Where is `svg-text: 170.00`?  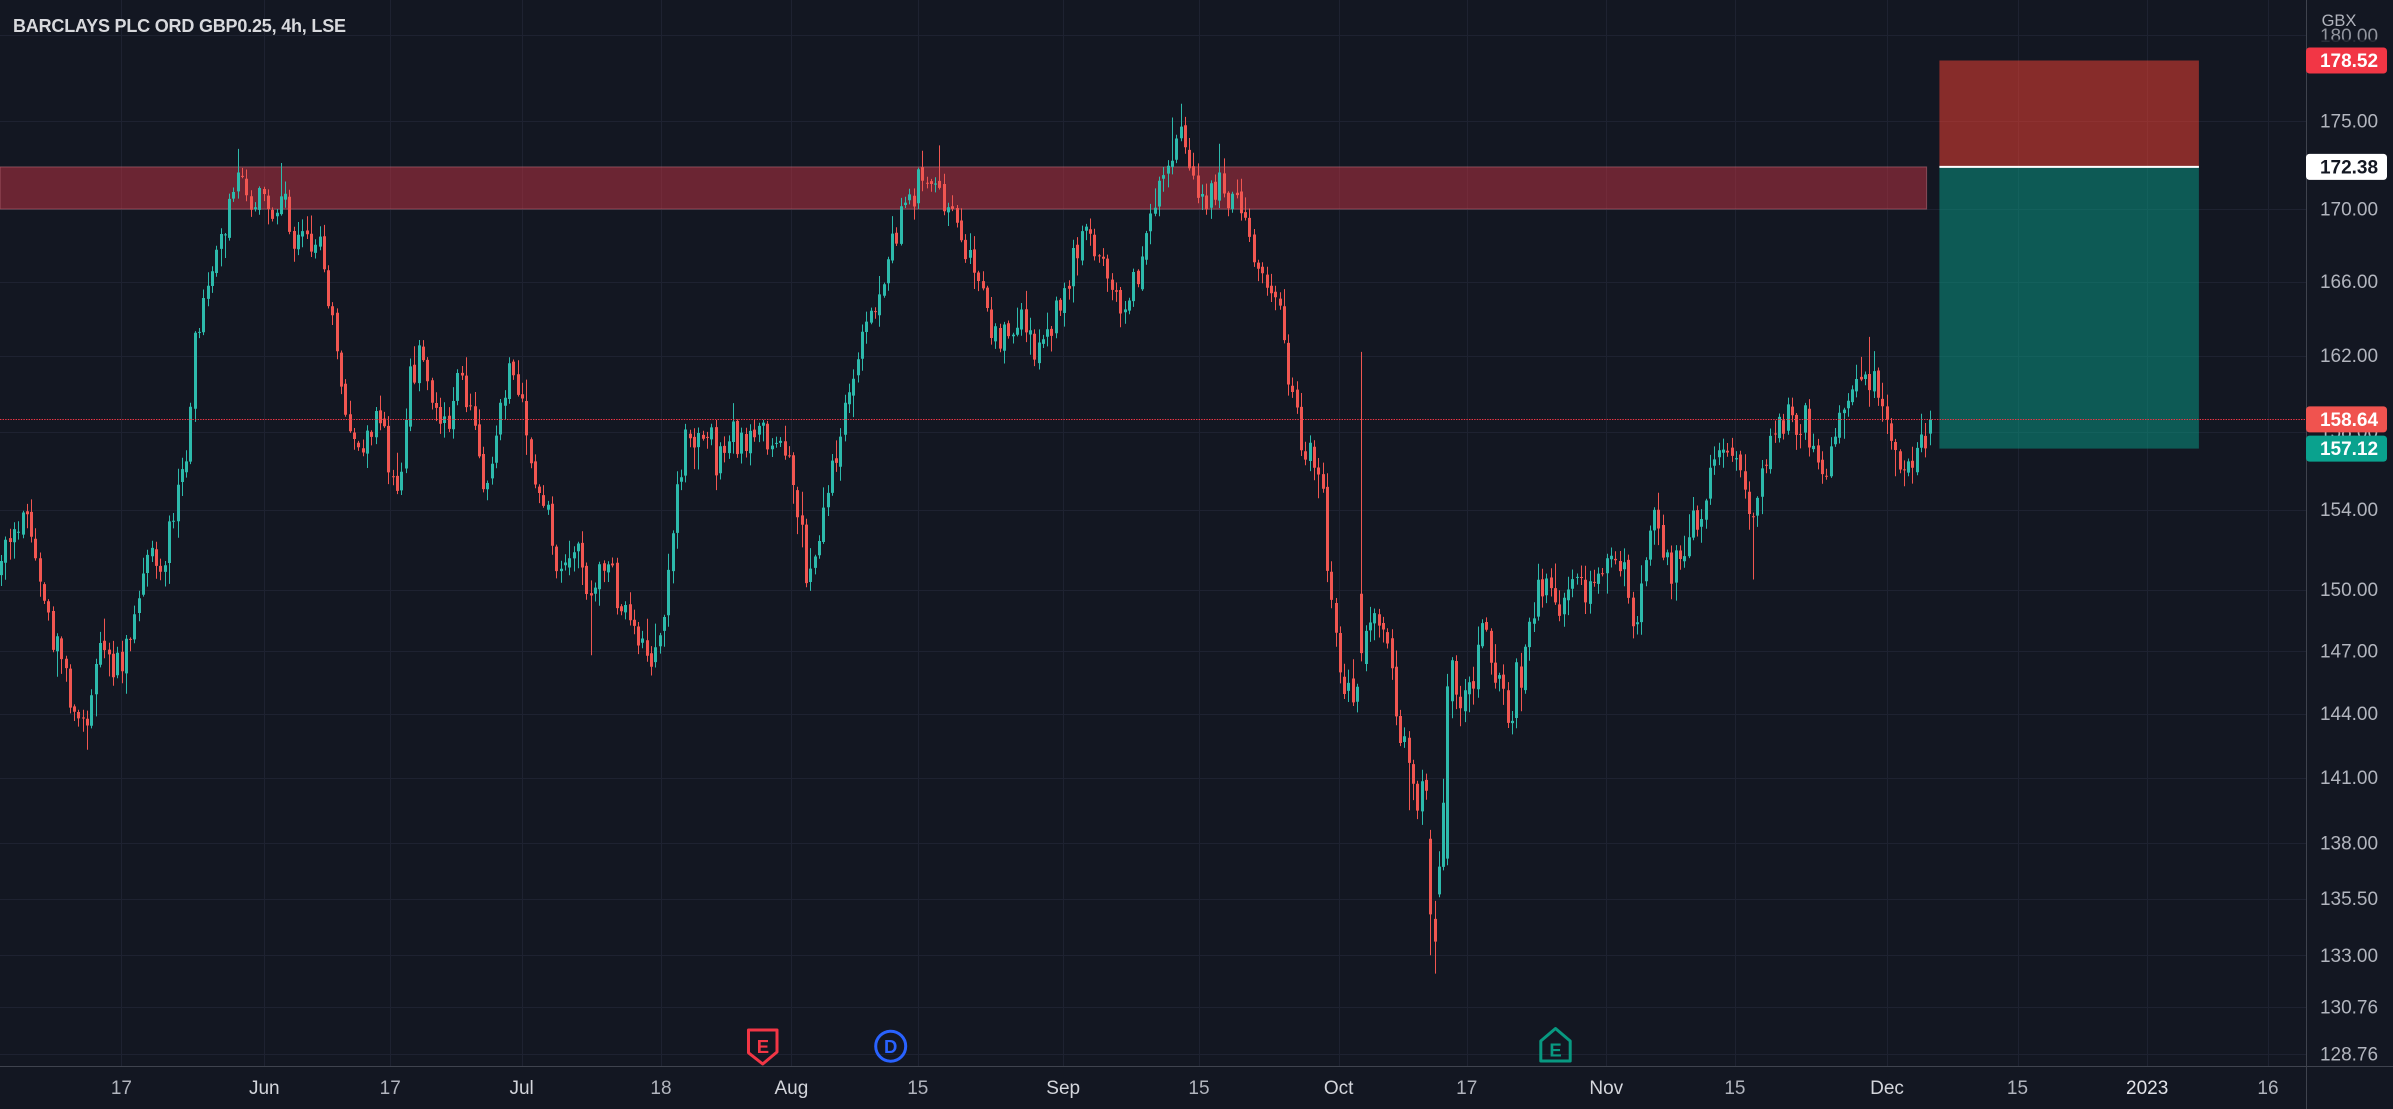 svg-text: 170.00 is located at coordinates (2349, 210).